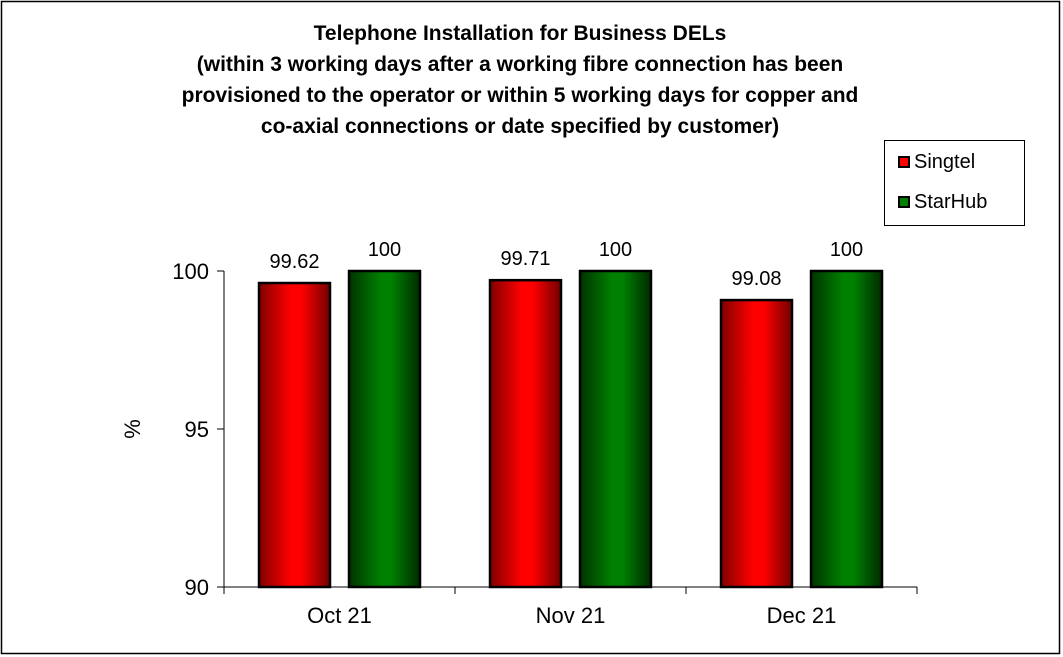 The image size is (1063, 657). I want to click on title-line-0: Telephone Installation for Business DELs, so click(520, 33).